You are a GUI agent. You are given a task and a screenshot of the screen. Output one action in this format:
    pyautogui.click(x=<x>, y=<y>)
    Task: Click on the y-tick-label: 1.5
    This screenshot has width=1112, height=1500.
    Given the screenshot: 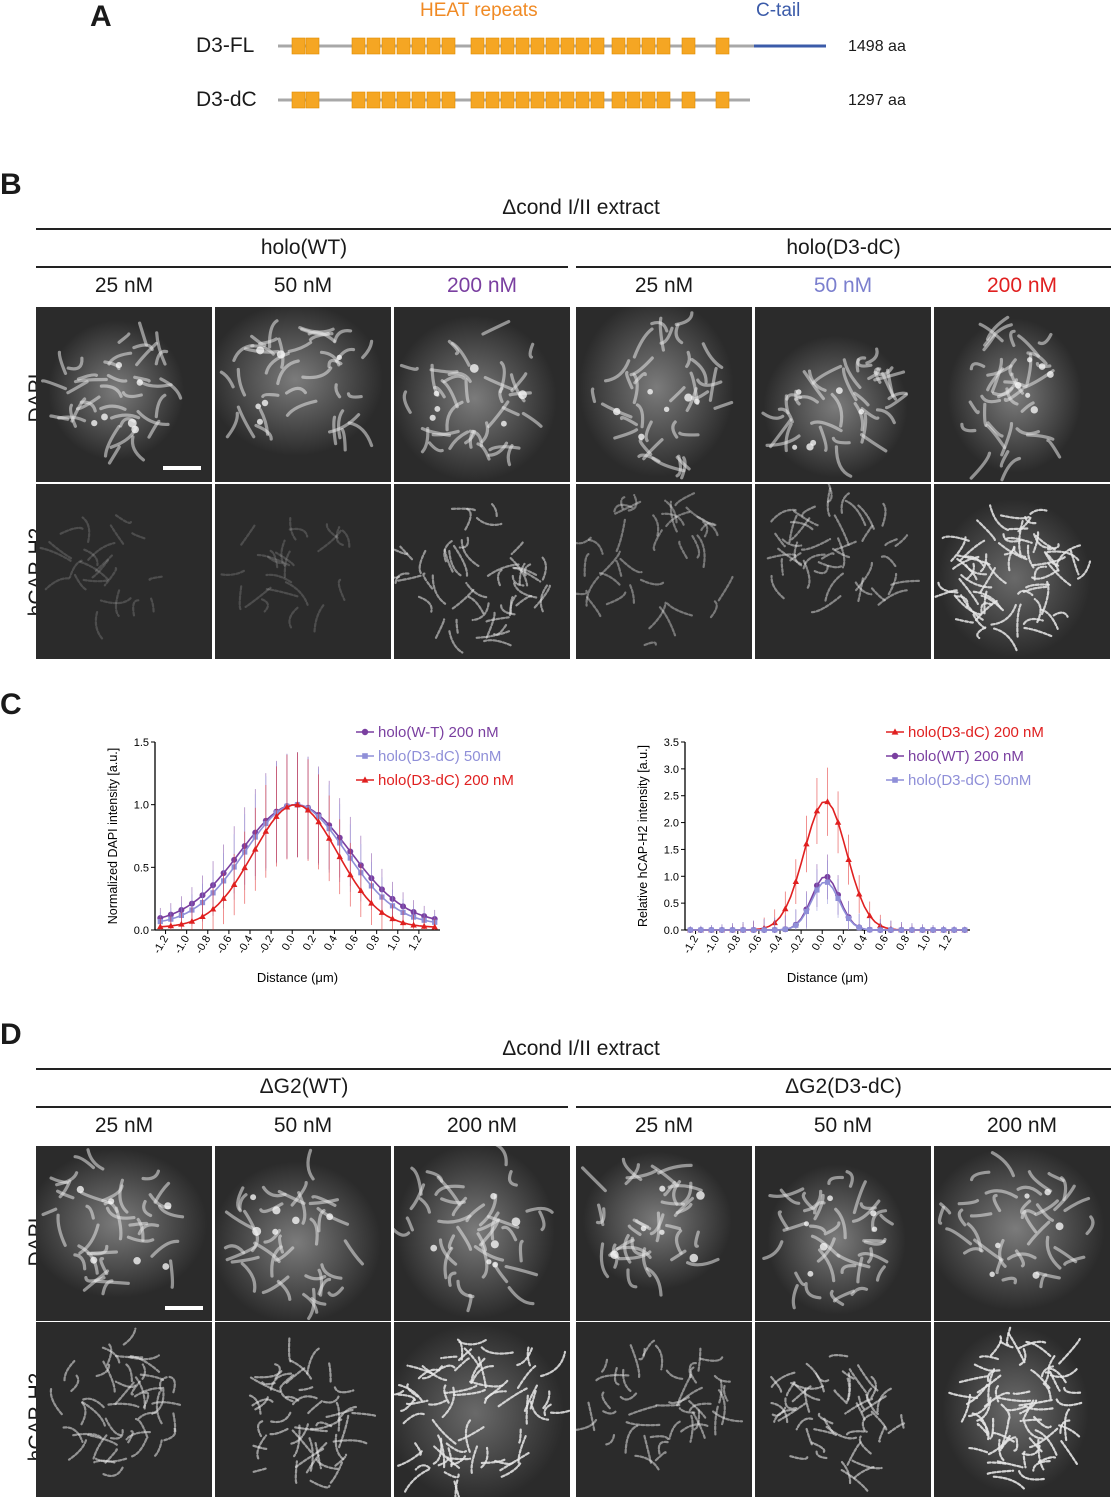 What is the action you would take?
    pyautogui.click(x=671, y=850)
    